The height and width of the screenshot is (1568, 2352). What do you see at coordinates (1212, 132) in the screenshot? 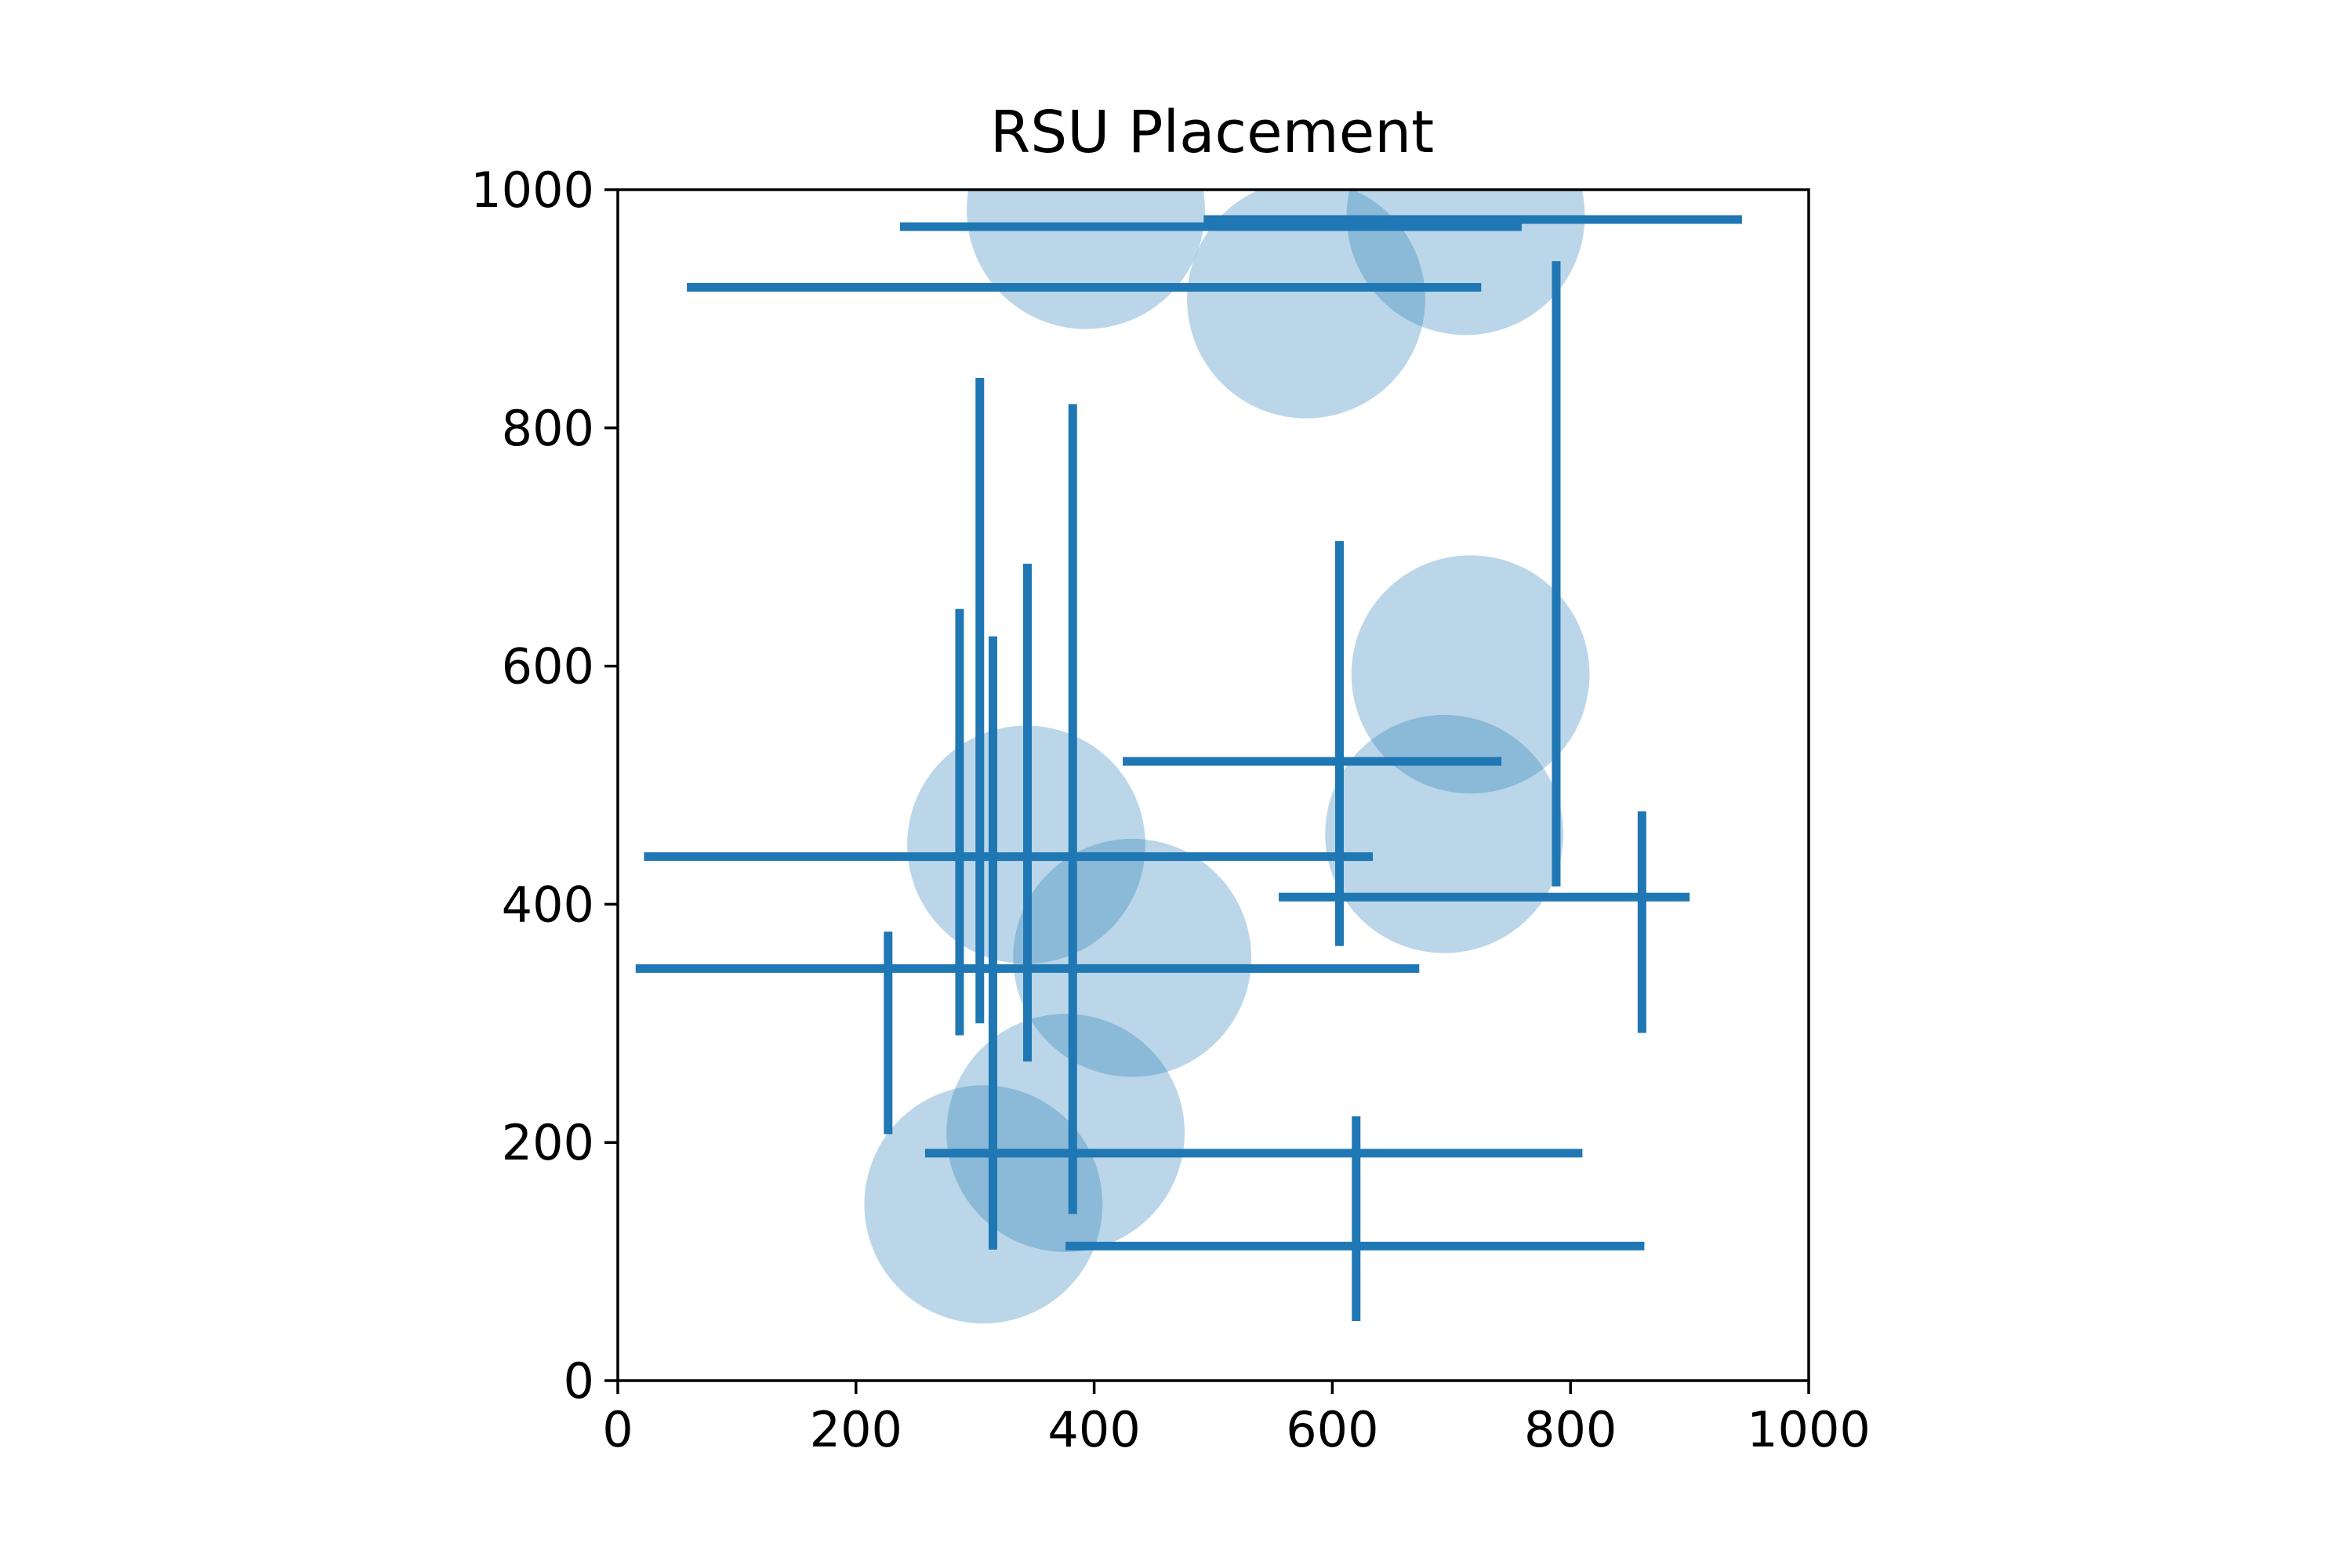
I see `chart-title: RSU Placement` at bounding box center [1212, 132].